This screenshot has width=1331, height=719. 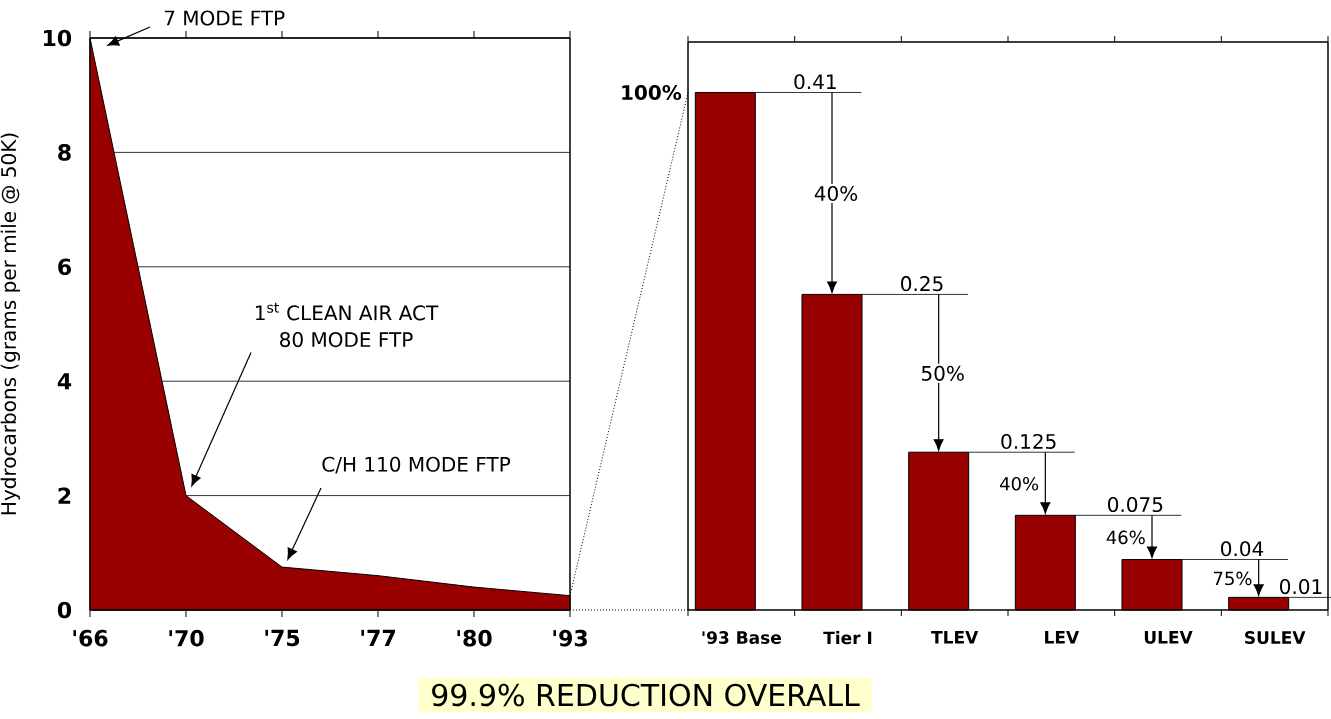 What do you see at coordinates (64, 495) in the screenshot?
I see `y-tick-label: 2` at bounding box center [64, 495].